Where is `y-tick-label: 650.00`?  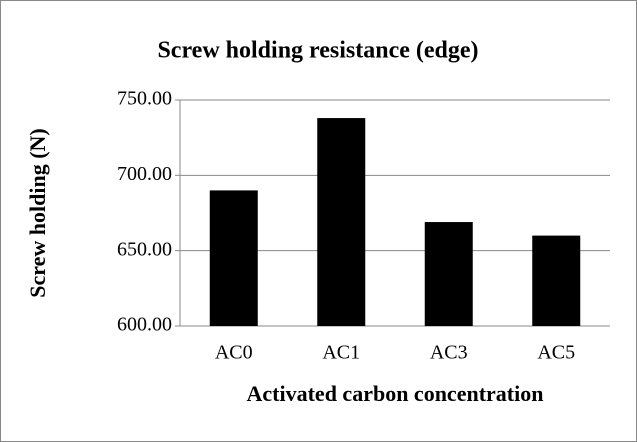 y-tick-label: 650.00 is located at coordinates (144, 249).